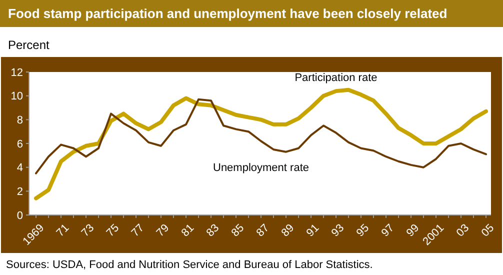 The width and height of the screenshot is (503, 275). What do you see at coordinates (313, 231) in the screenshot?
I see `x-tick-label: 91` at bounding box center [313, 231].